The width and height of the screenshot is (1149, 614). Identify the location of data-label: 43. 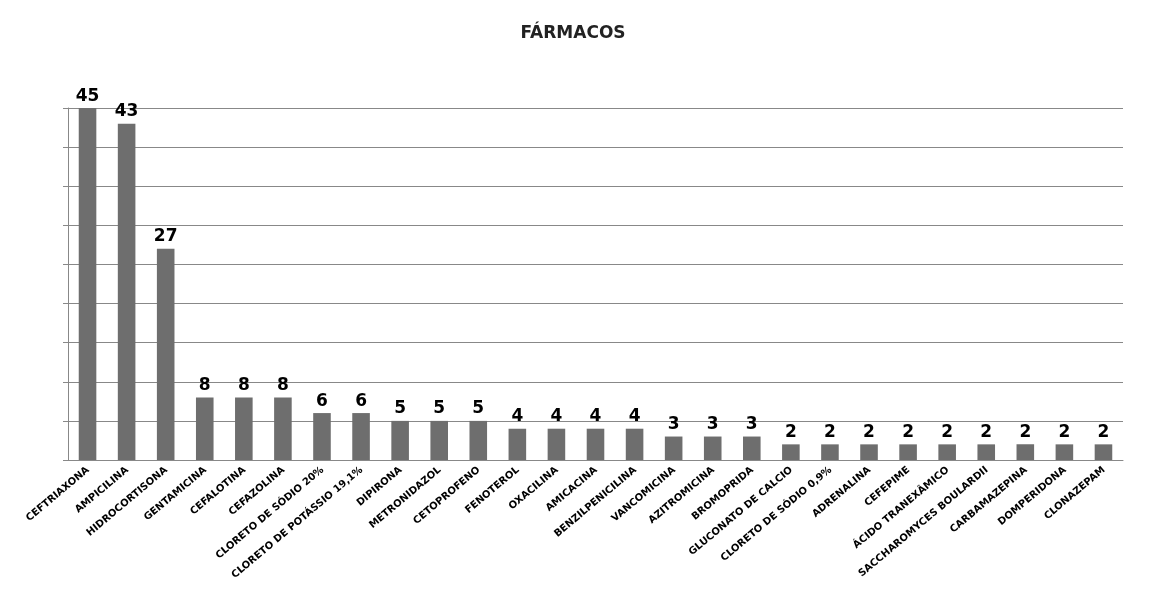
(126, 110).